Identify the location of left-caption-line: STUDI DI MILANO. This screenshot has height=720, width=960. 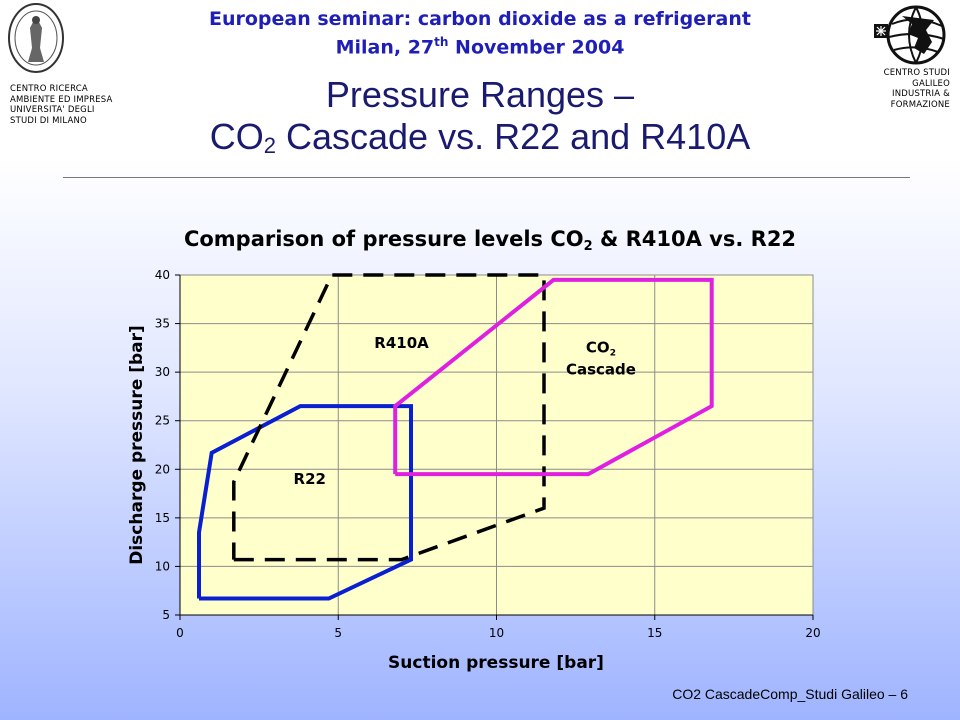
(48, 120).